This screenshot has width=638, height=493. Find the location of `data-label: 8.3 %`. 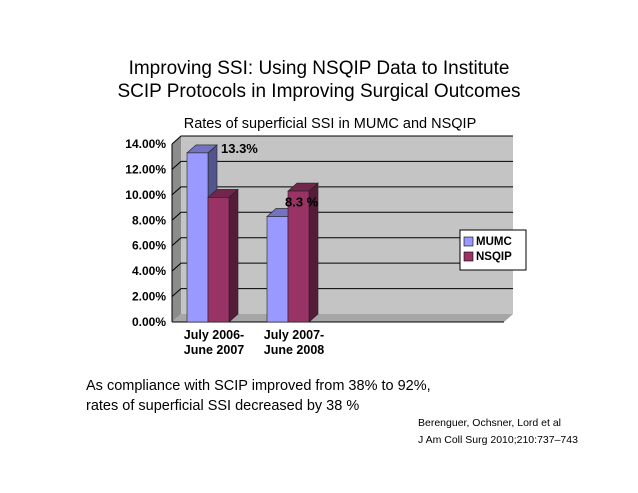

data-label: 8.3 % is located at coordinates (302, 201).